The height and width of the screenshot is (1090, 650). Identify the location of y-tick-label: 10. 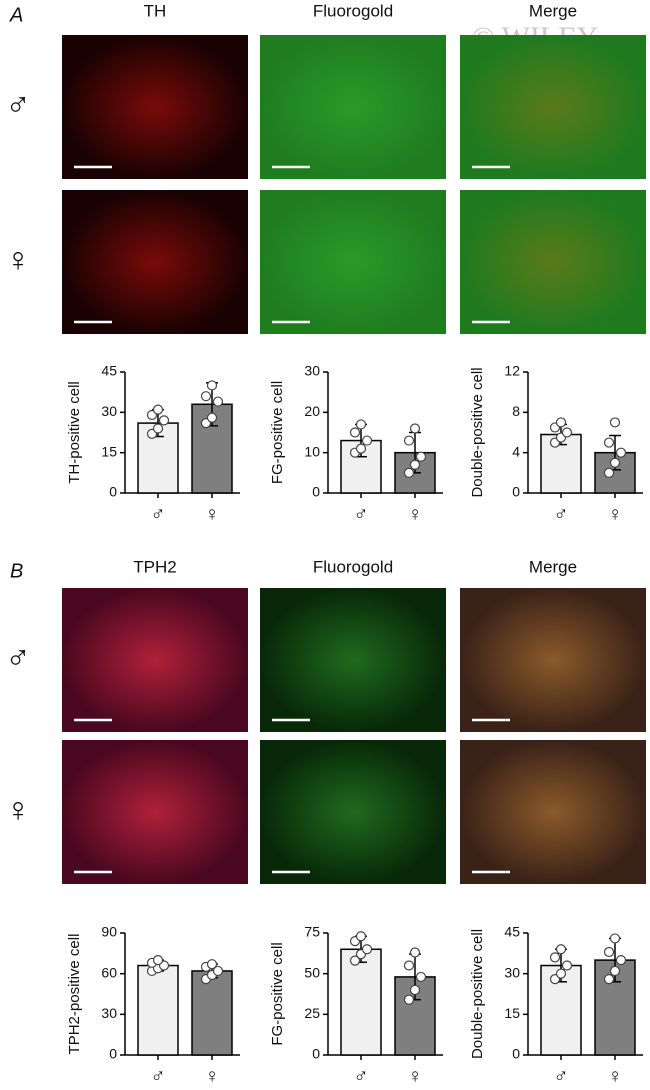
(312, 451).